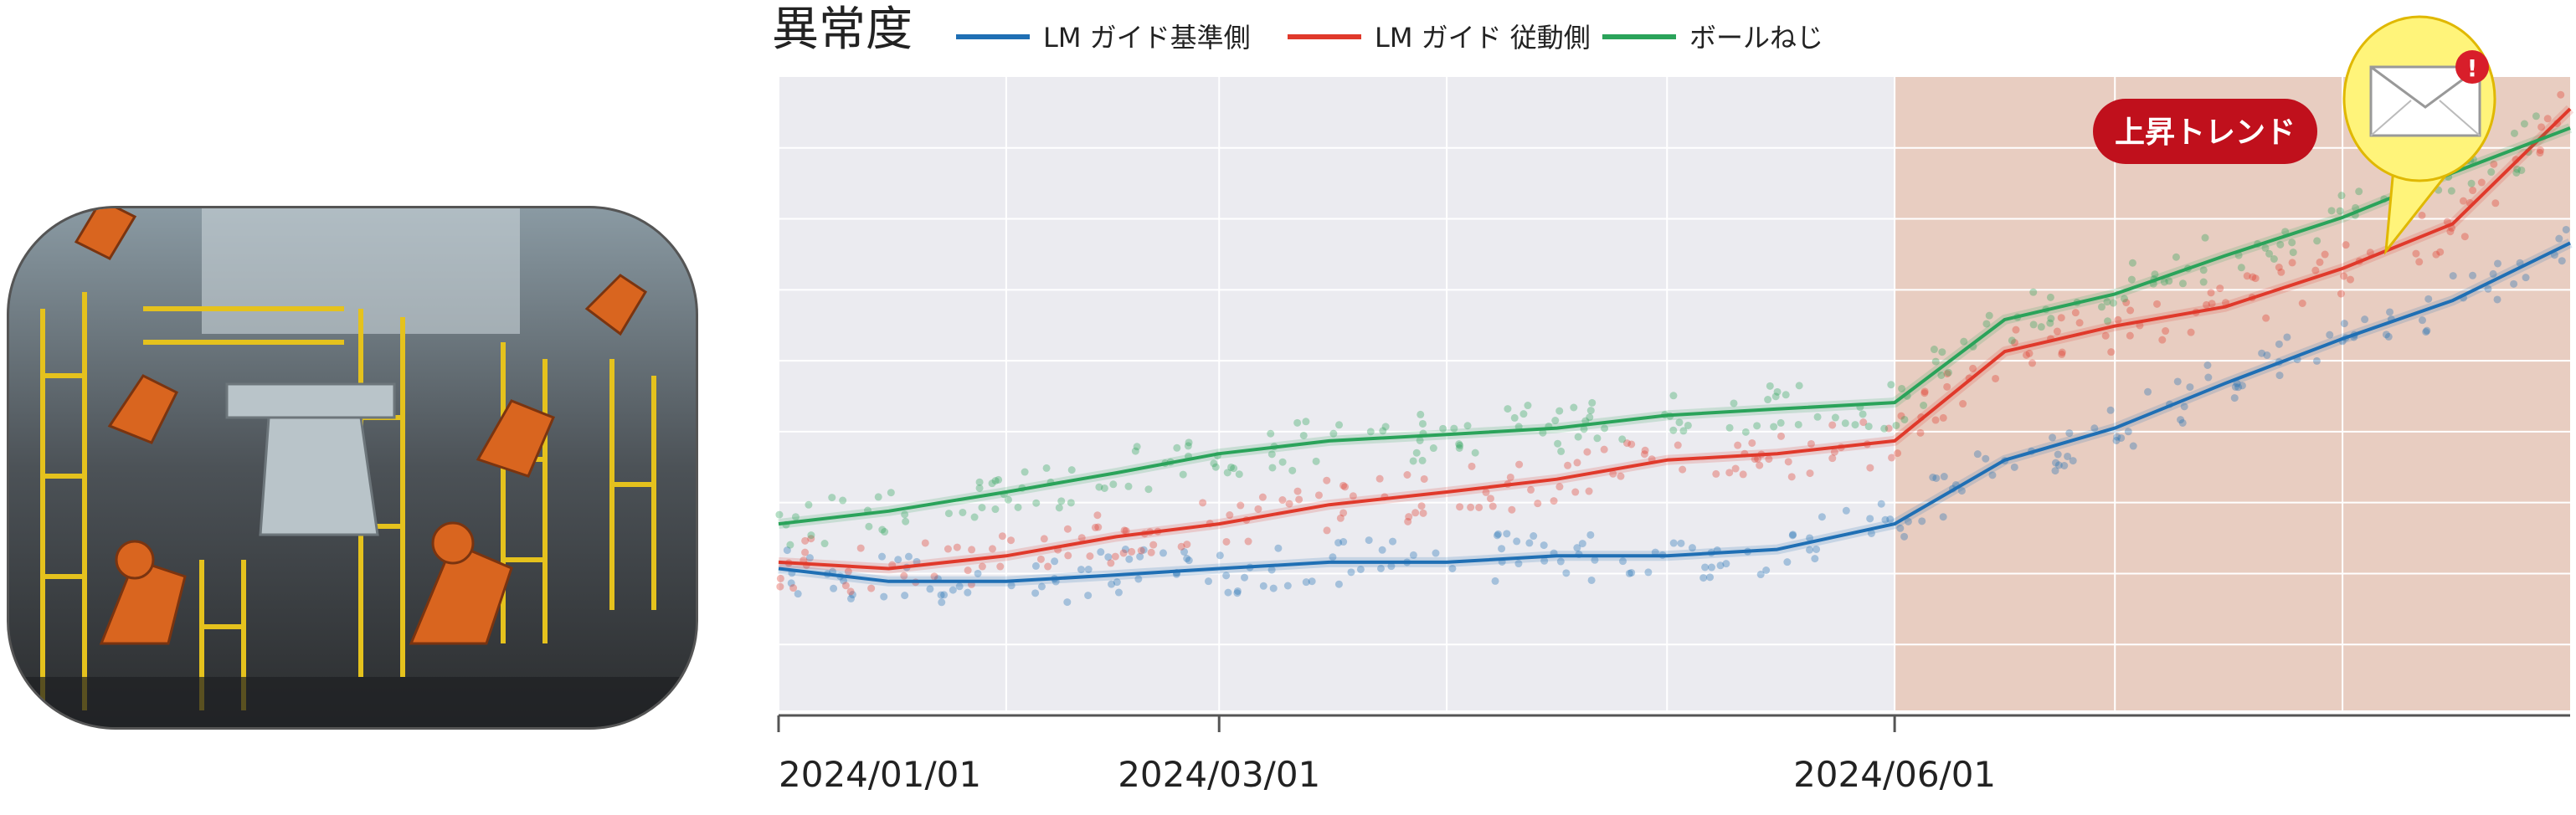 The width and height of the screenshot is (2576, 815). I want to click on legend-label: LM ガイド基準側, so click(1147, 38).